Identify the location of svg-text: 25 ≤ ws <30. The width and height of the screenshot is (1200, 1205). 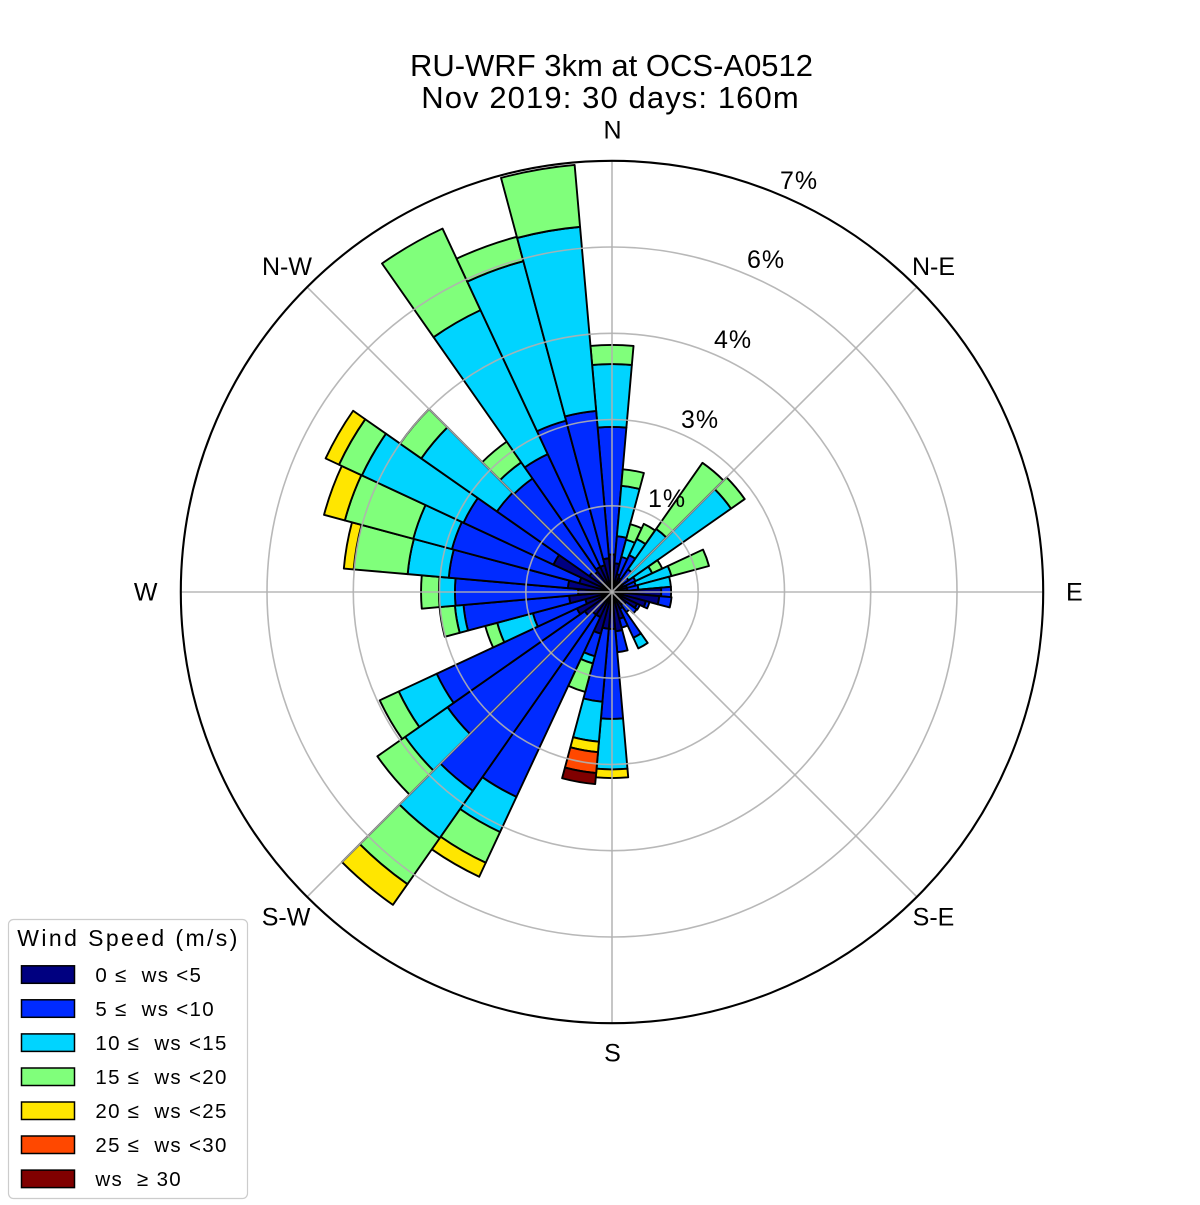
(161, 1145).